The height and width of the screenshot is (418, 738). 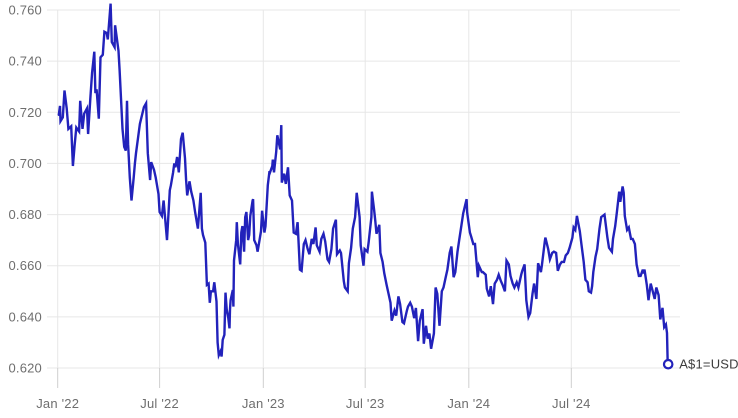 I want to click on series-label: A$1=USD, so click(x=708, y=364).